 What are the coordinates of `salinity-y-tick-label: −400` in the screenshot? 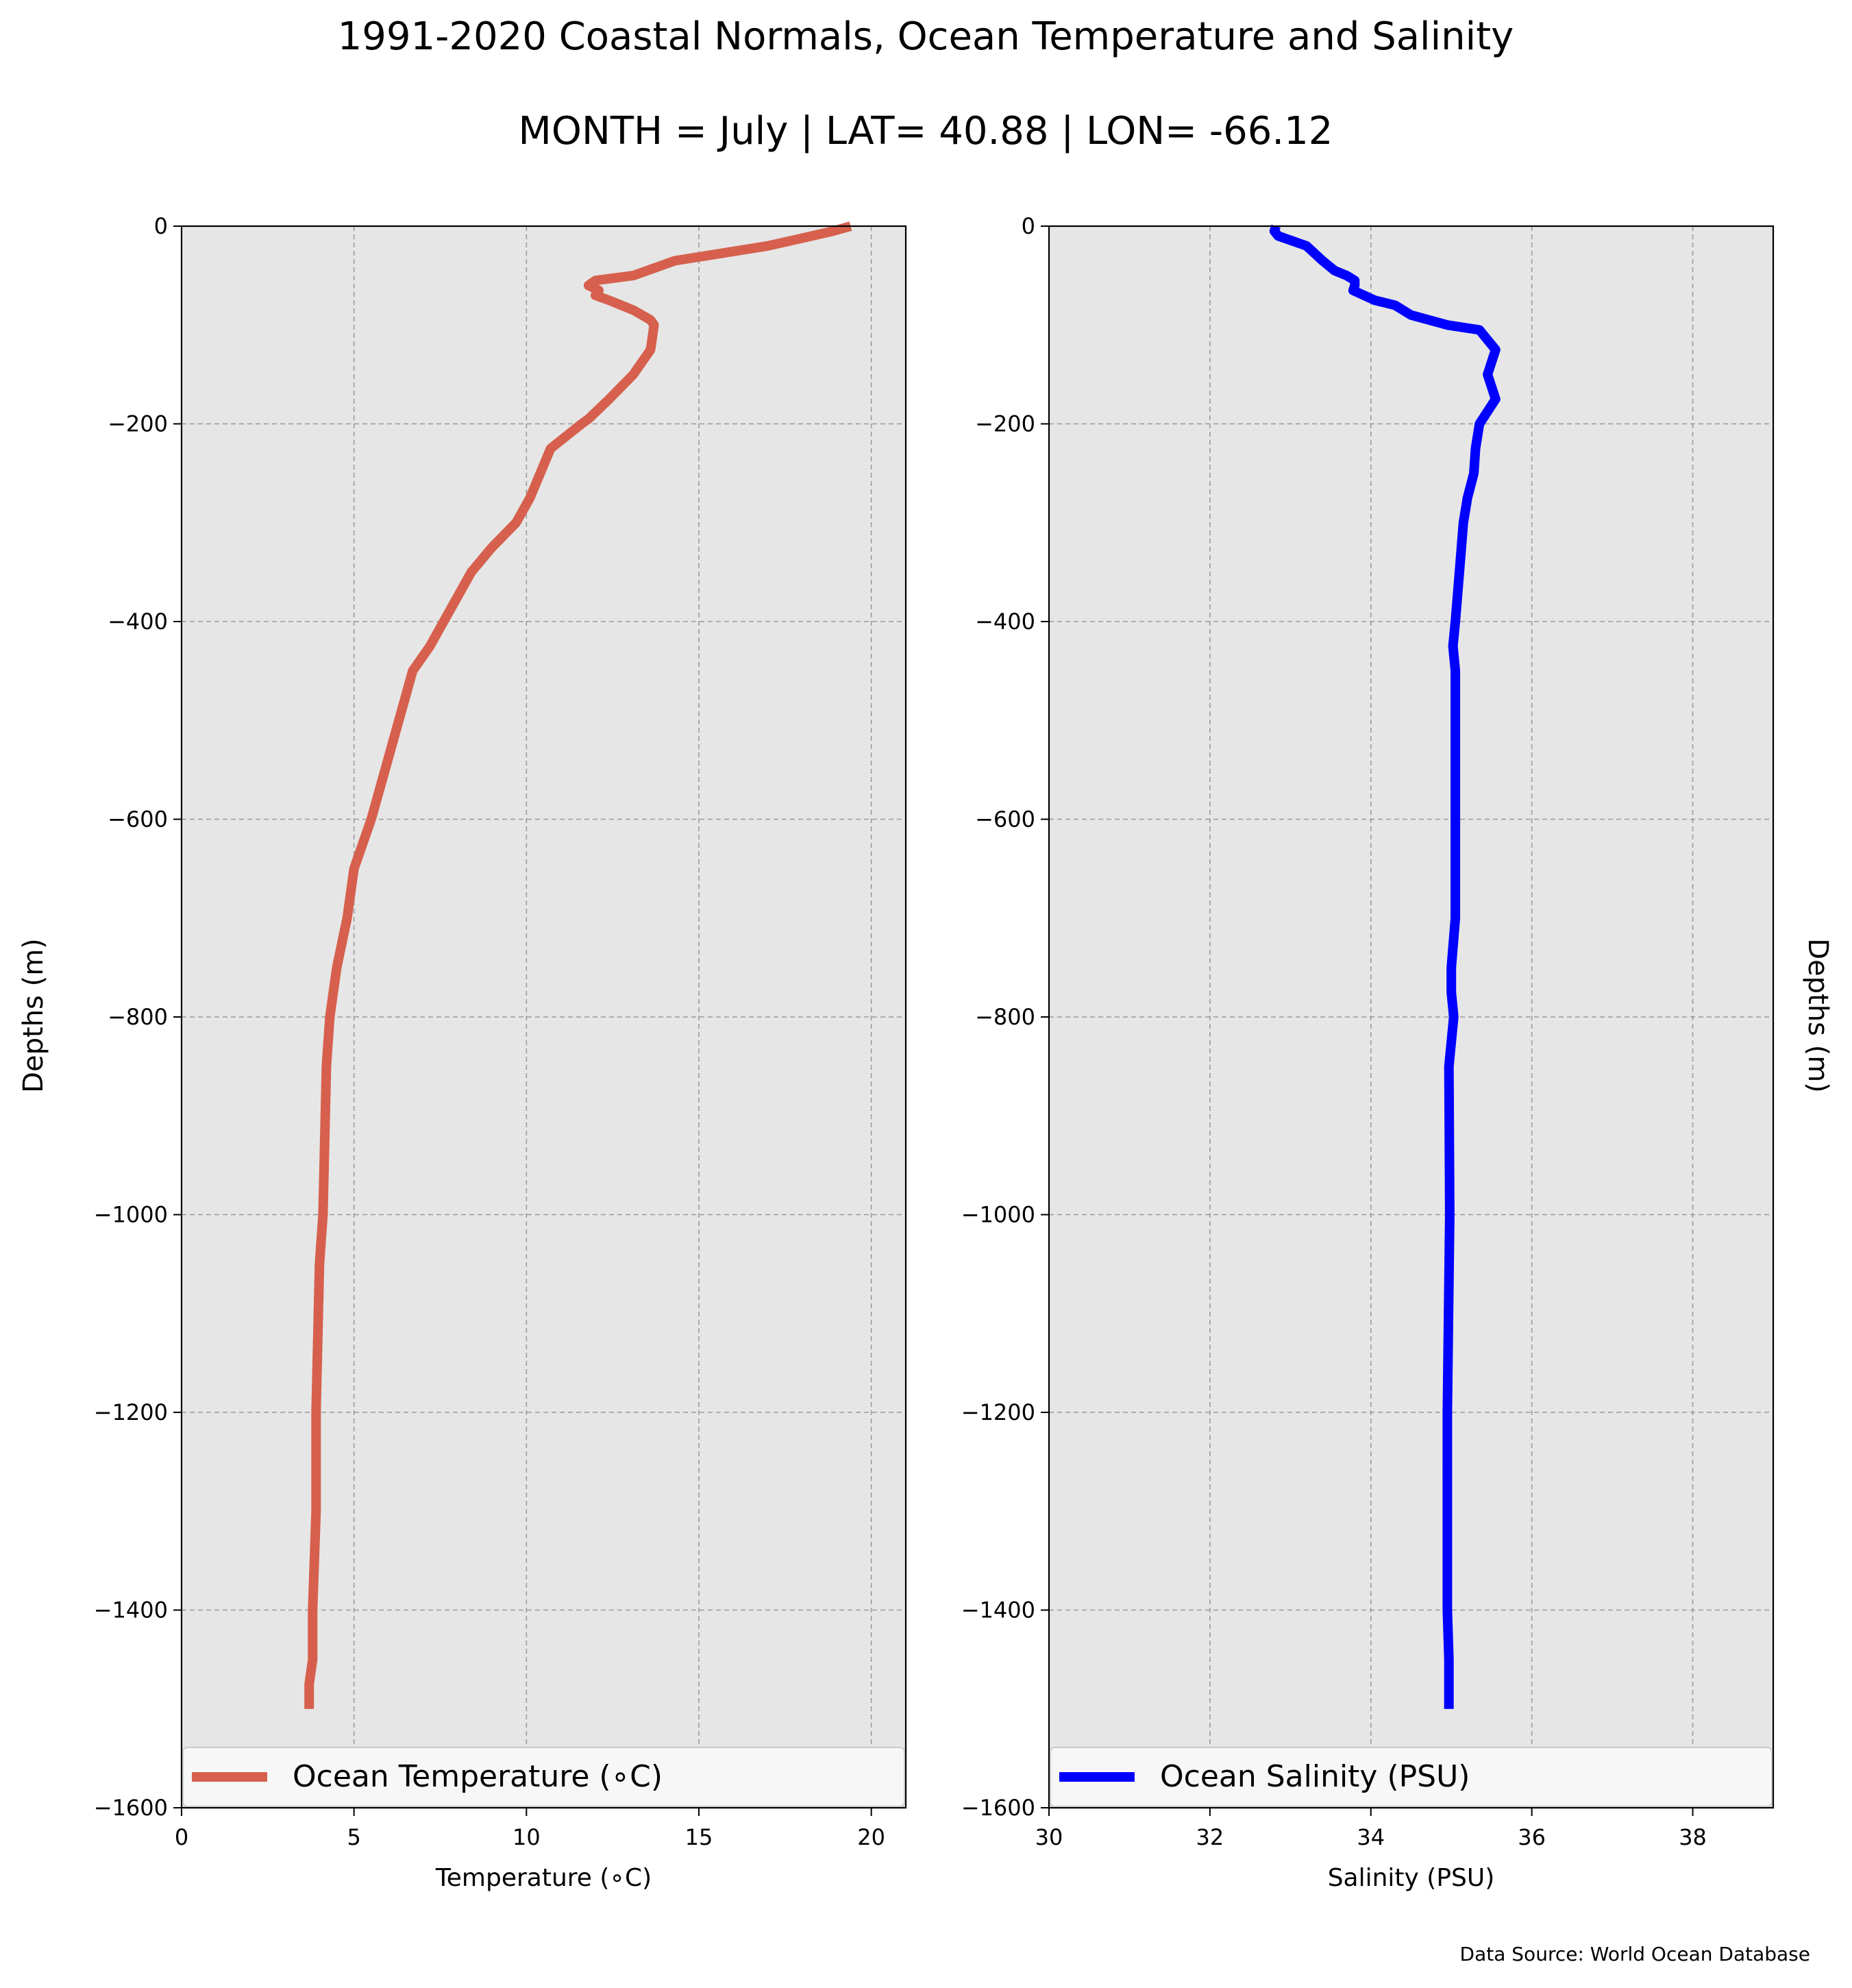 It's located at (1005, 622).